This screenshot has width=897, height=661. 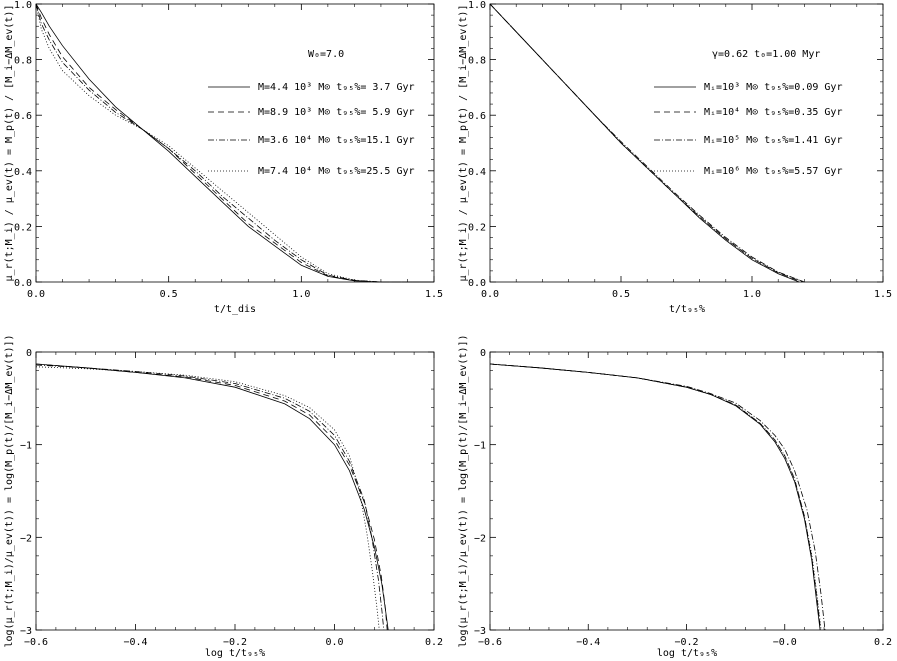 I want to click on legend-entry-3: M=3.6 10⁴ M⊙ t₉₅%=15.1 Gyr, so click(x=336, y=140).